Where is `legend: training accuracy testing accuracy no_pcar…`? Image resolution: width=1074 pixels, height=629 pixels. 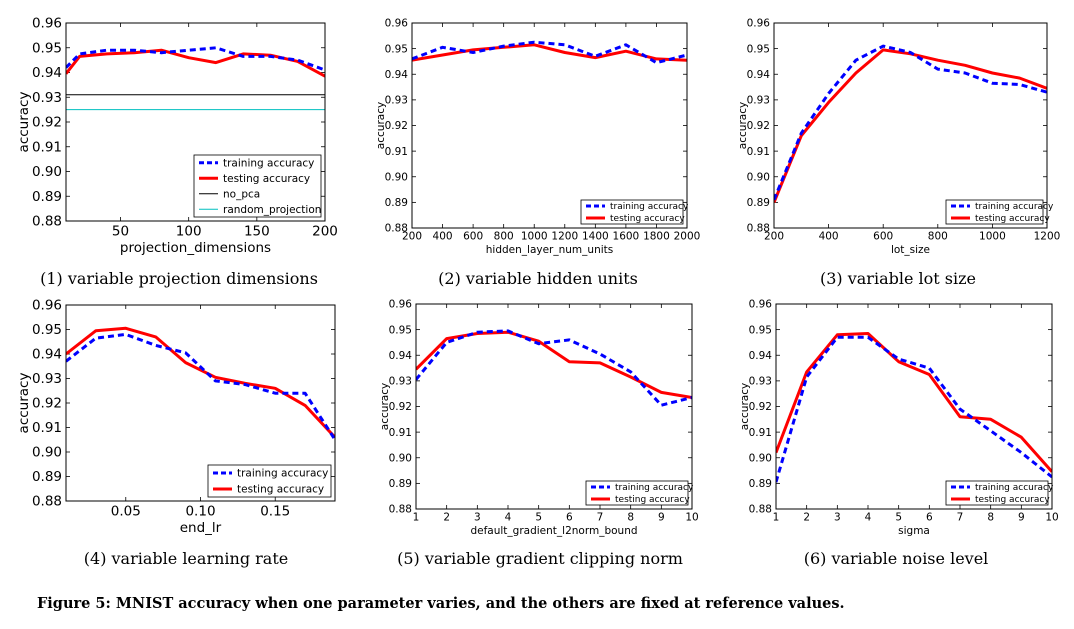 legend: training accuracy testing accuracy no_pcar… is located at coordinates (257, 186).